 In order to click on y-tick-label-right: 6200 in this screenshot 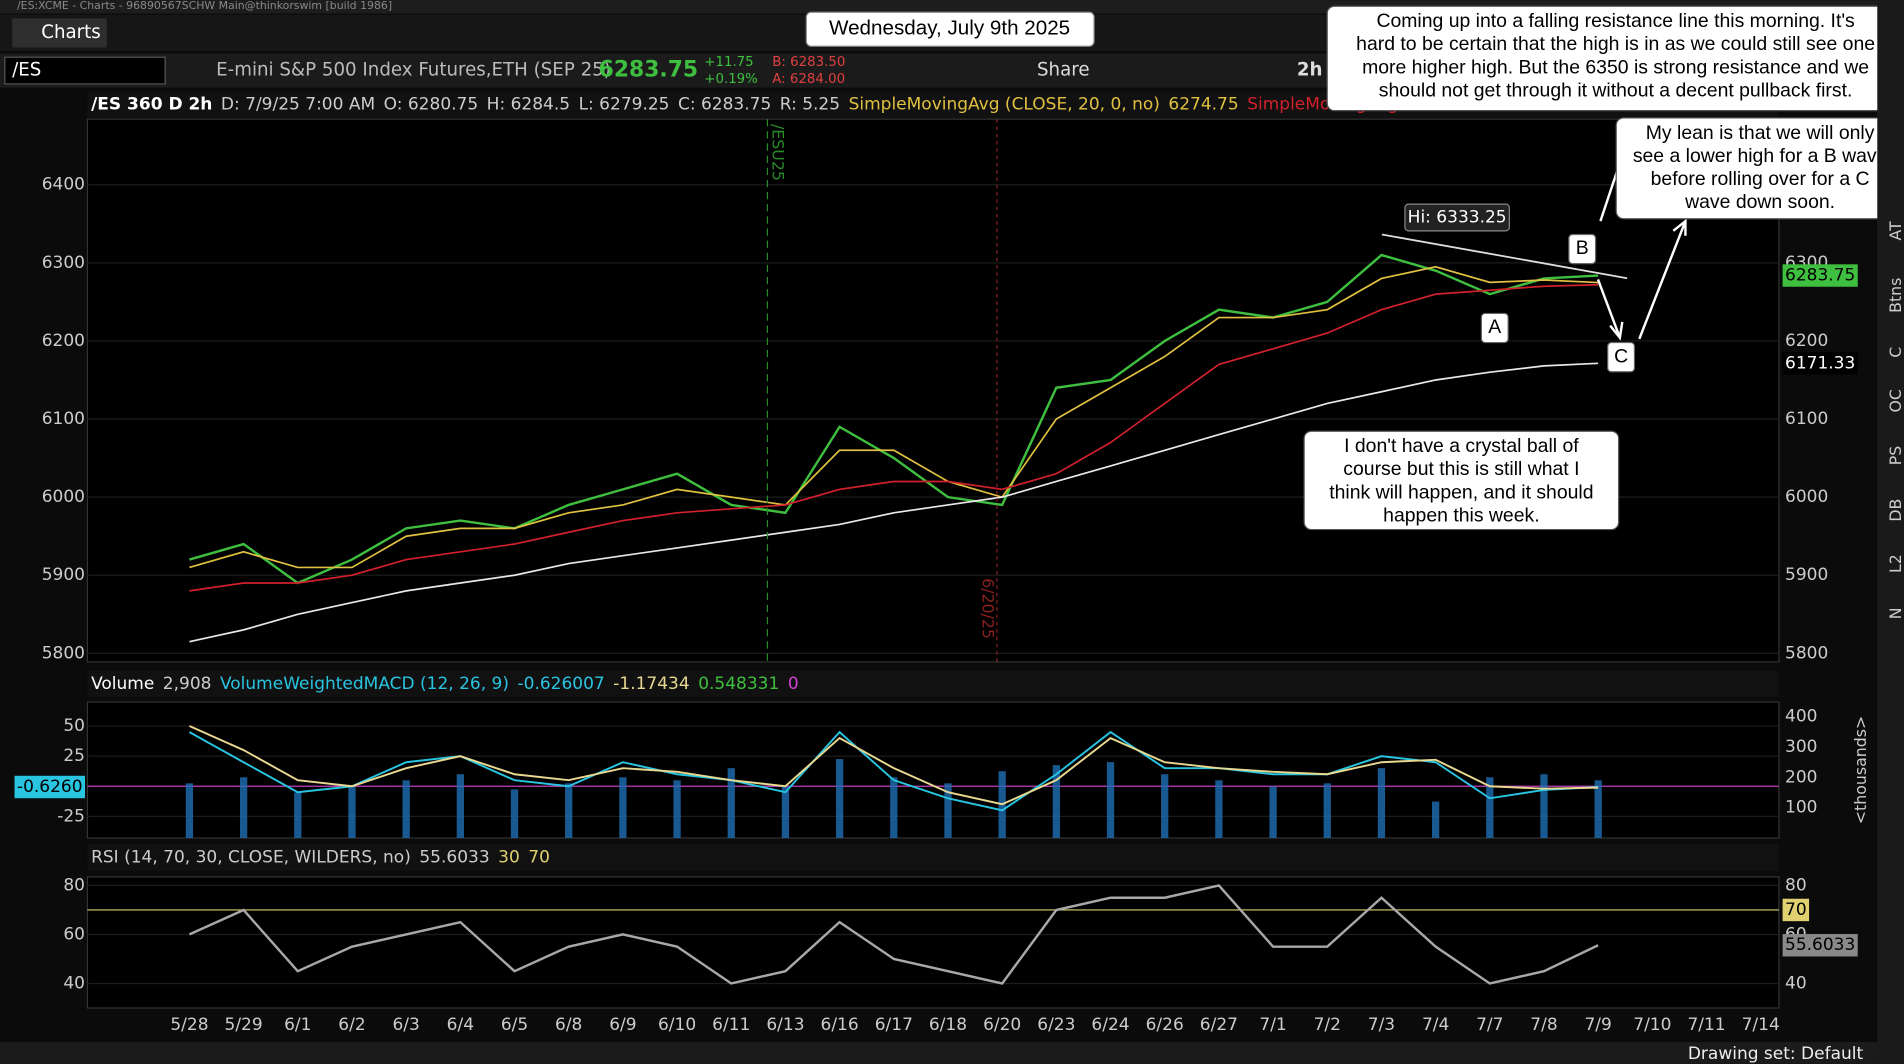, I will do `click(1806, 341)`.